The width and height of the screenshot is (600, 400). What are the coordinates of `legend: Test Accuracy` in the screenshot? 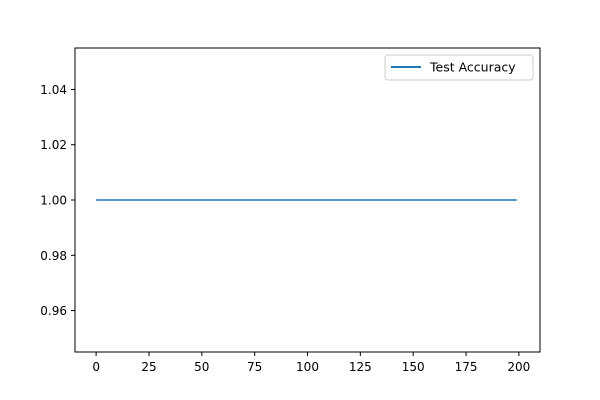 It's located at (459, 67).